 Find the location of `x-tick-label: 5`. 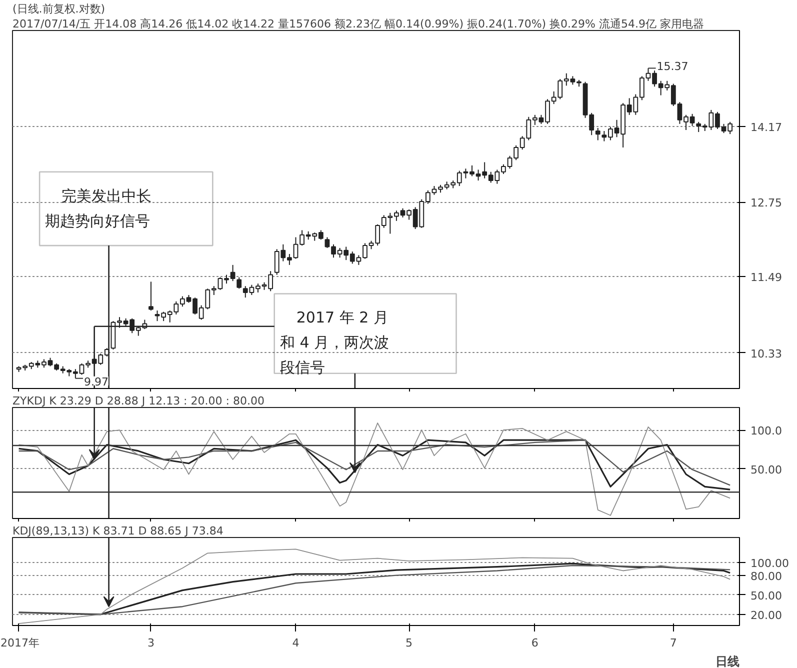

x-tick-label: 5 is located at coordinates (409, 643).